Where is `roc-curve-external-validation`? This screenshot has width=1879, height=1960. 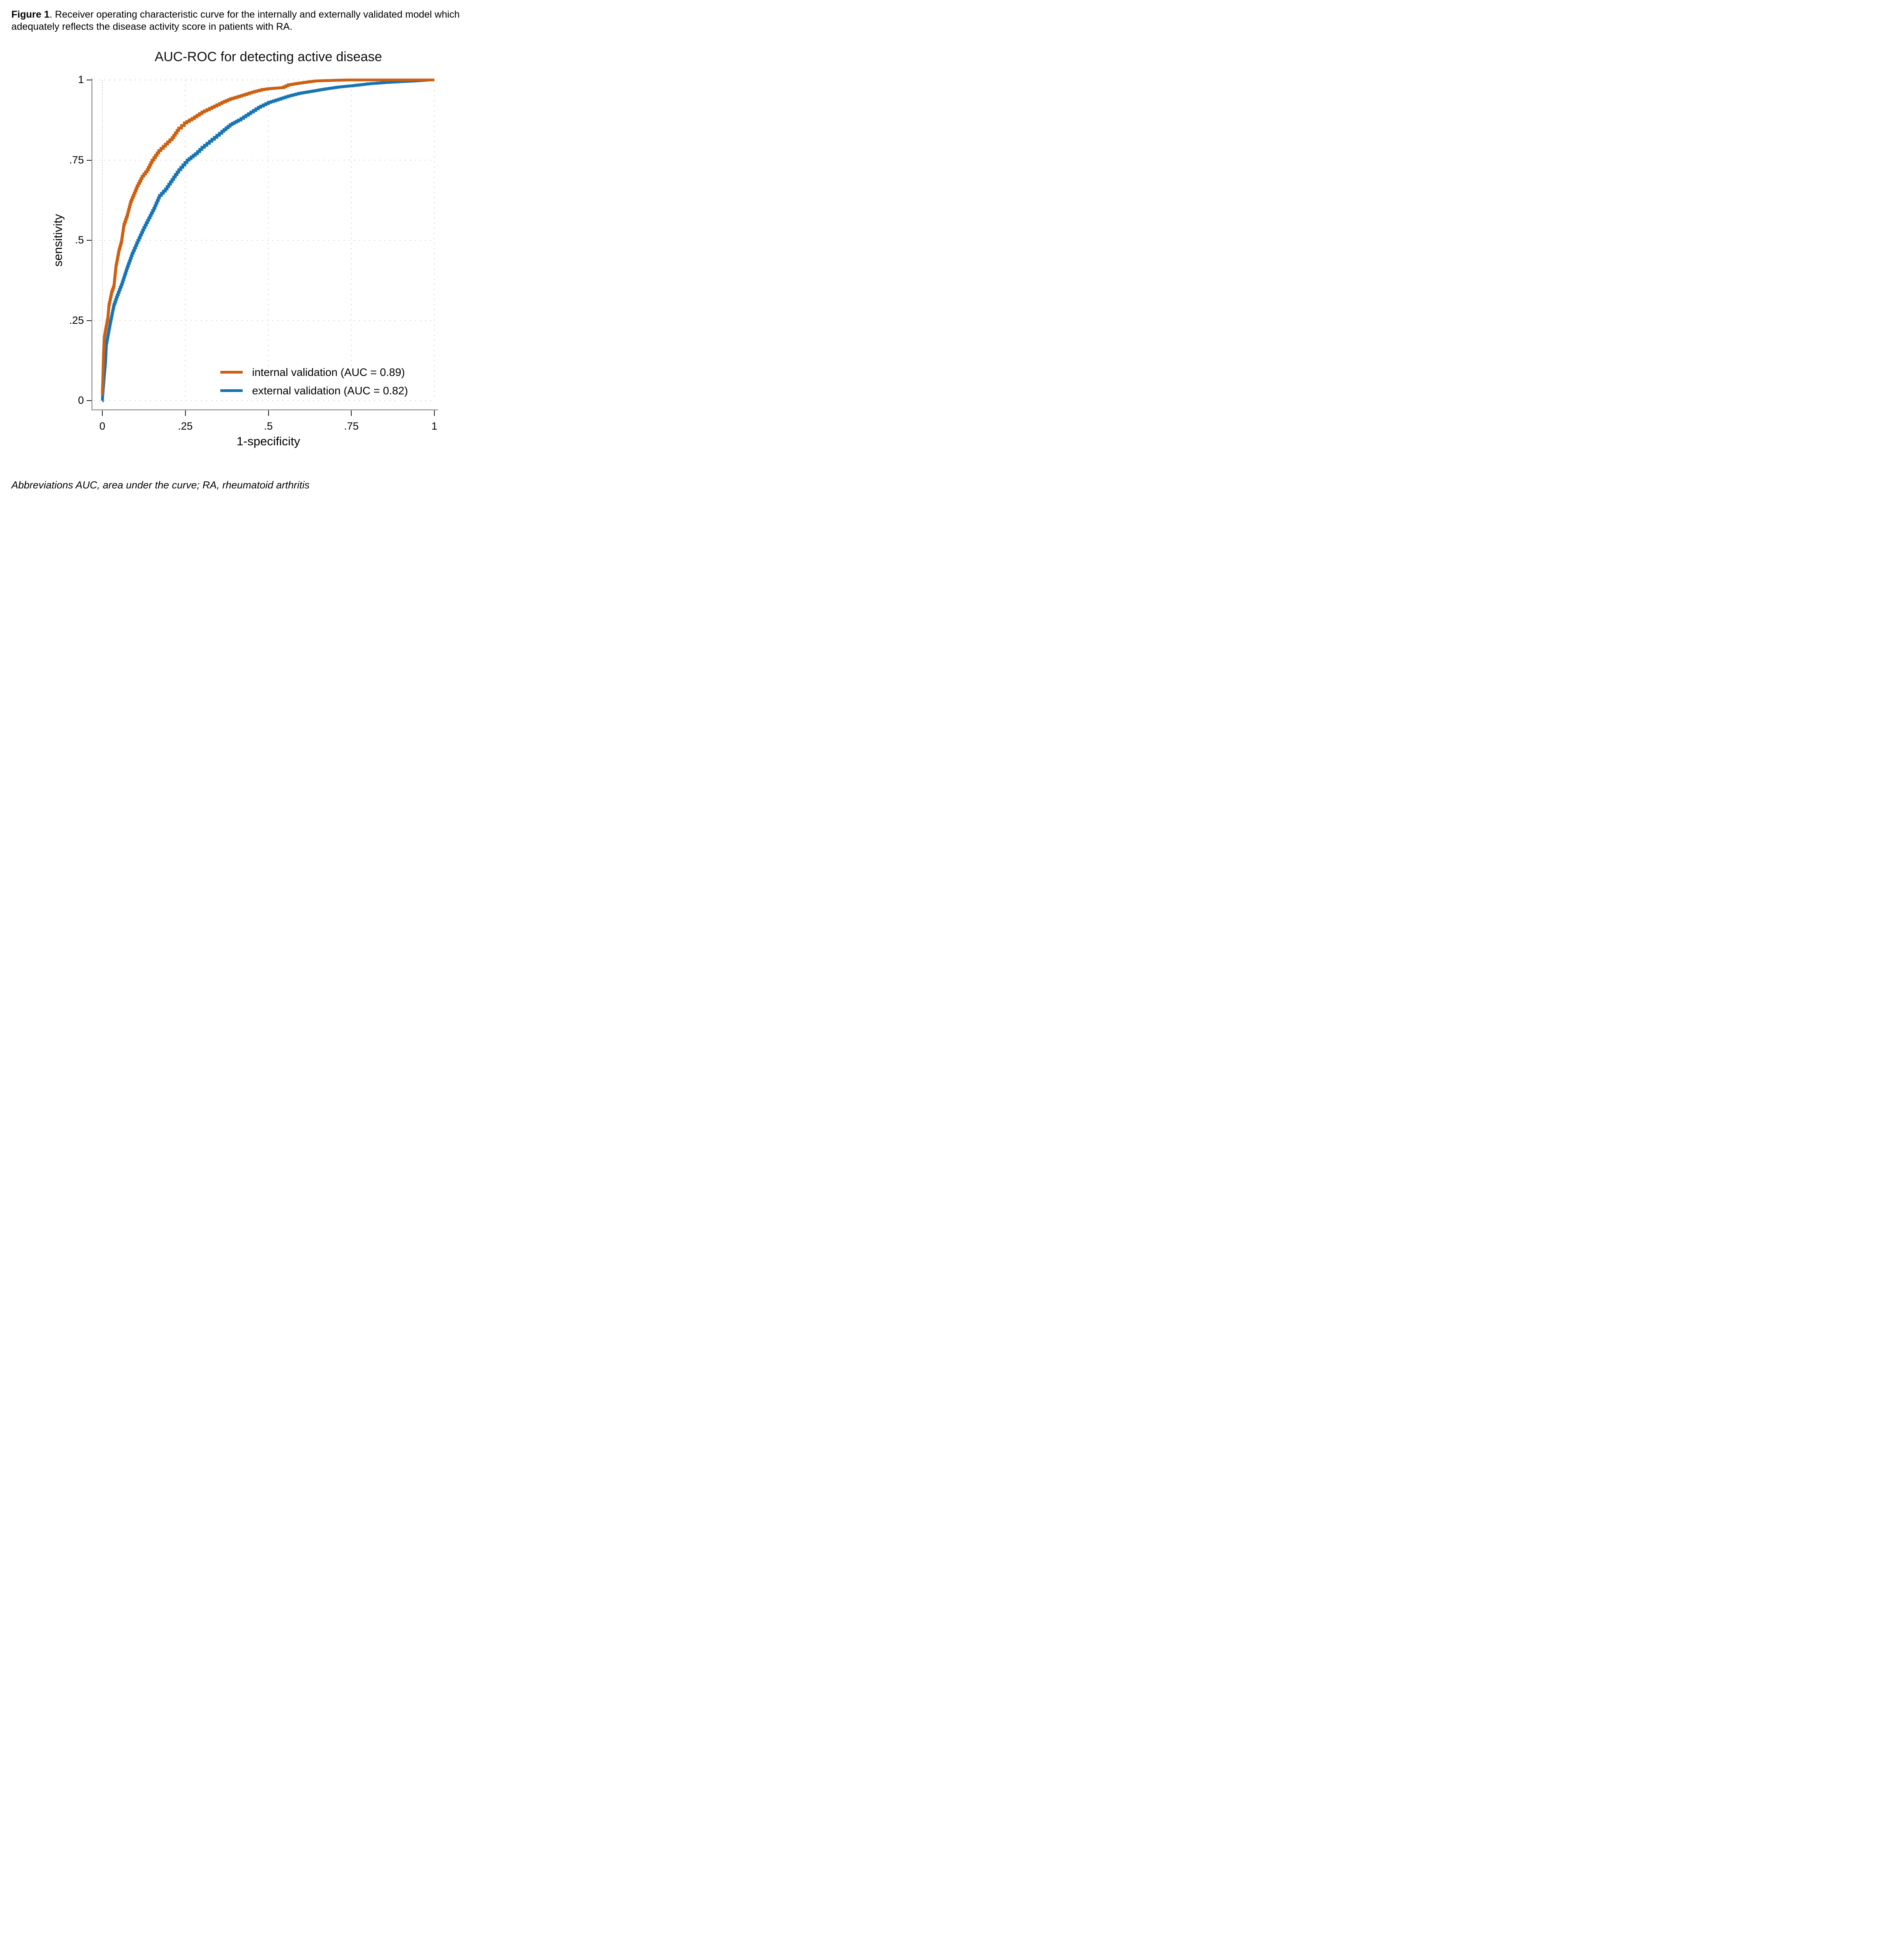
roc-curve-external-validation is located at coordinates (267, 240).